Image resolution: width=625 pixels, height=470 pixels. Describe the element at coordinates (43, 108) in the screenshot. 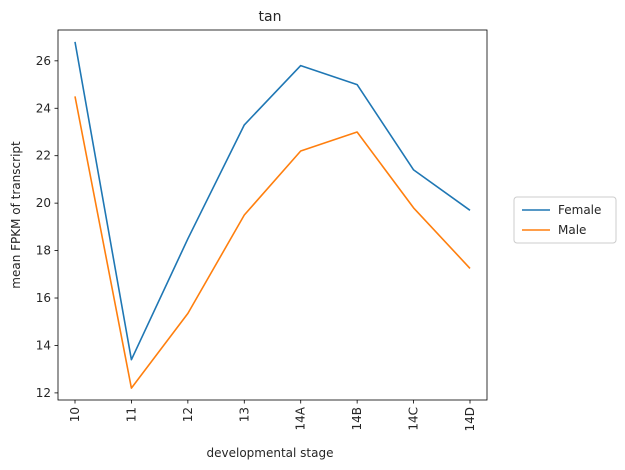

I see `y-tick-label: 24` at that location.